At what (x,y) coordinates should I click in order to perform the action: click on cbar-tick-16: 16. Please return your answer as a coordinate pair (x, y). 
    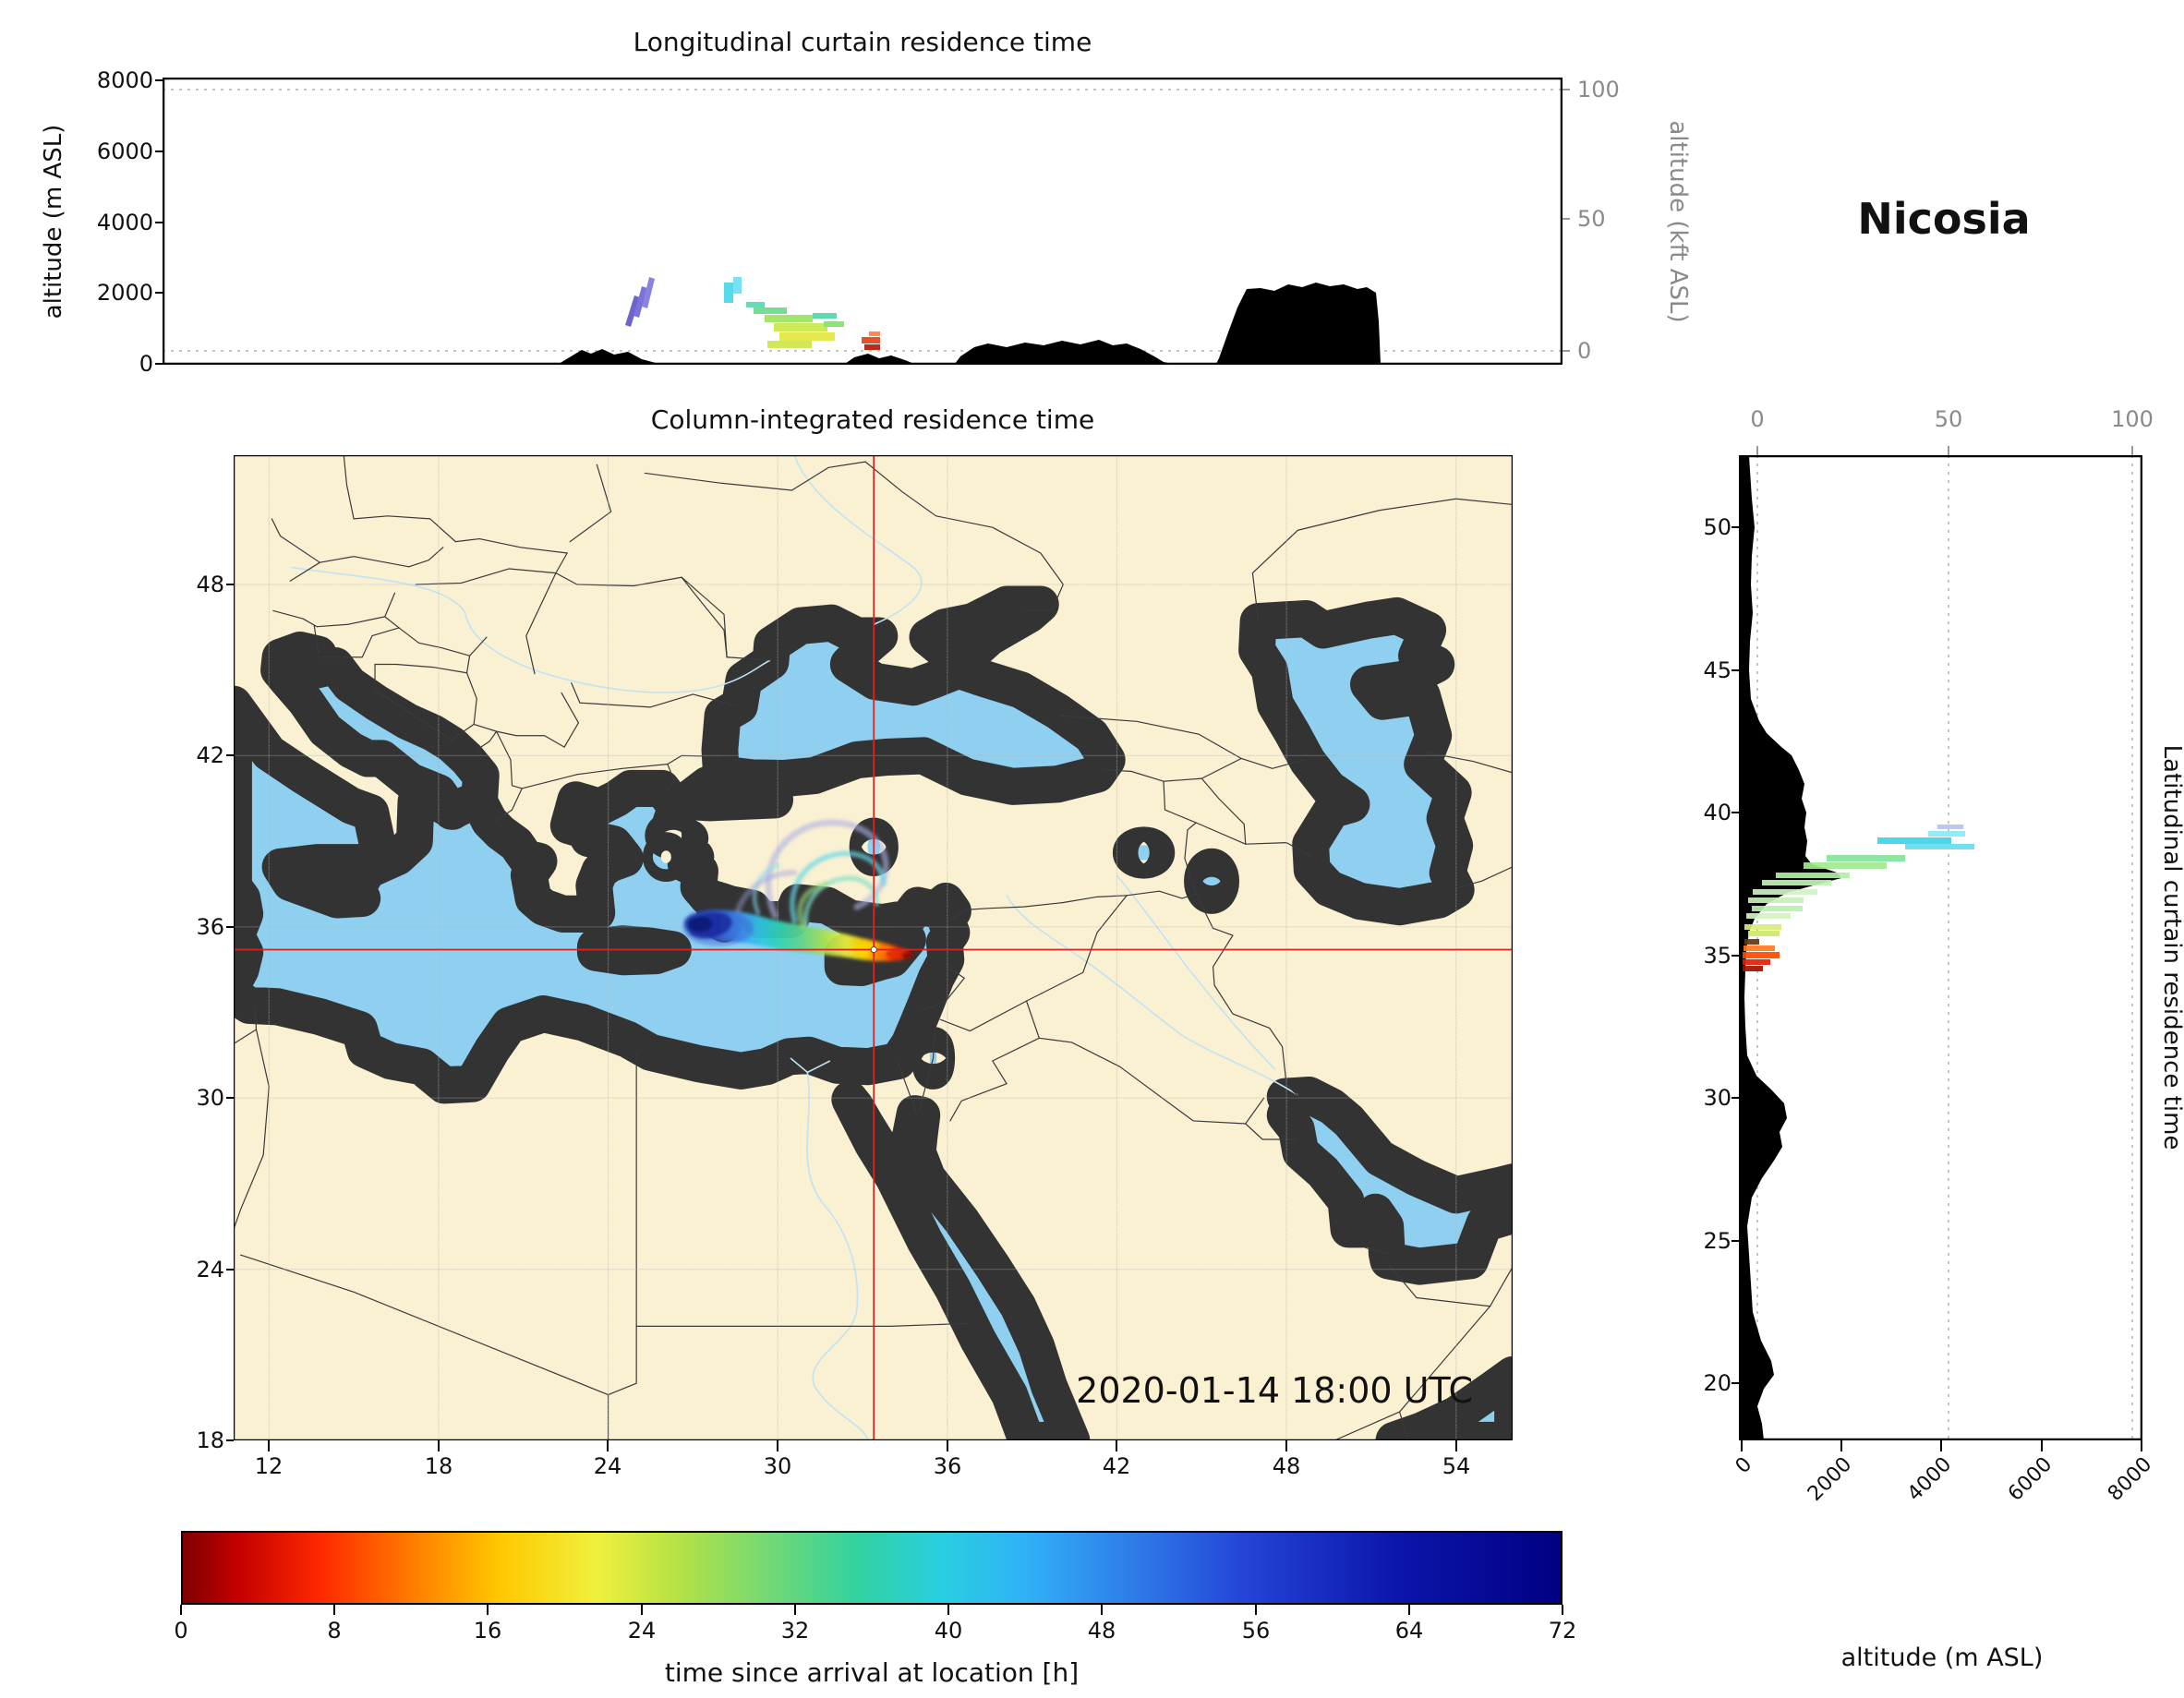
    Looking at the image, I should click on (487, 1631).